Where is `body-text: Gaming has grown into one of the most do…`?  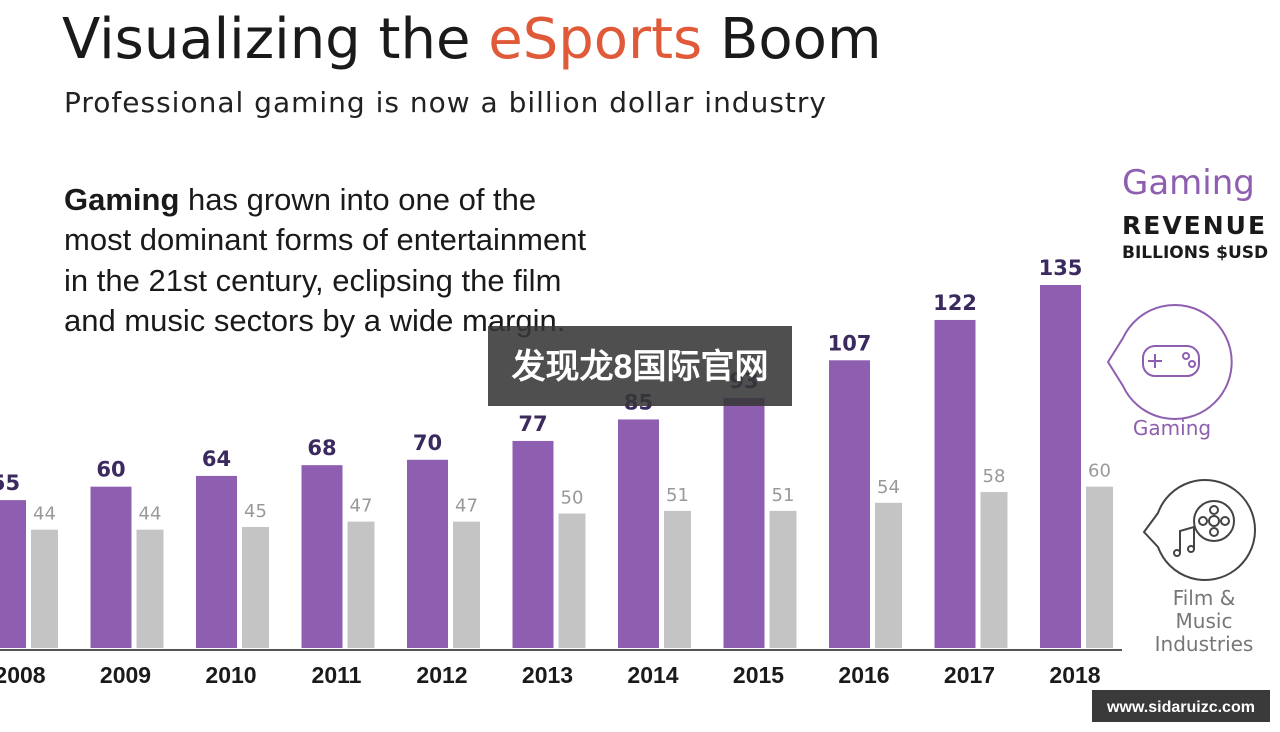
body-text: Gaming has grown into one of the most do… is located at coordinates (325, 260).